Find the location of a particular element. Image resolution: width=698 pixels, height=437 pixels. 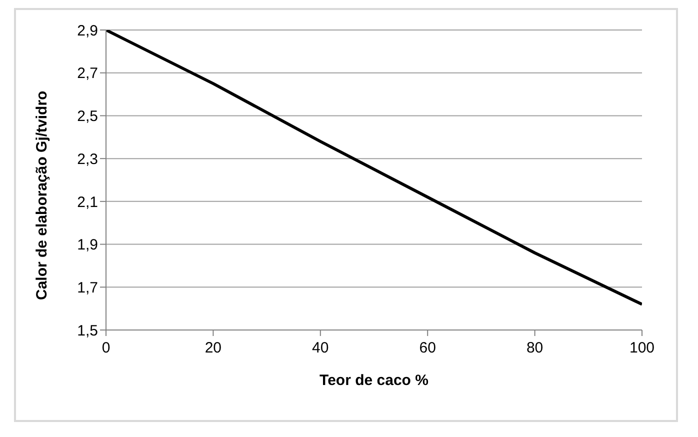

y-tick-label: 2,5 is located at coordinates (87, 117).